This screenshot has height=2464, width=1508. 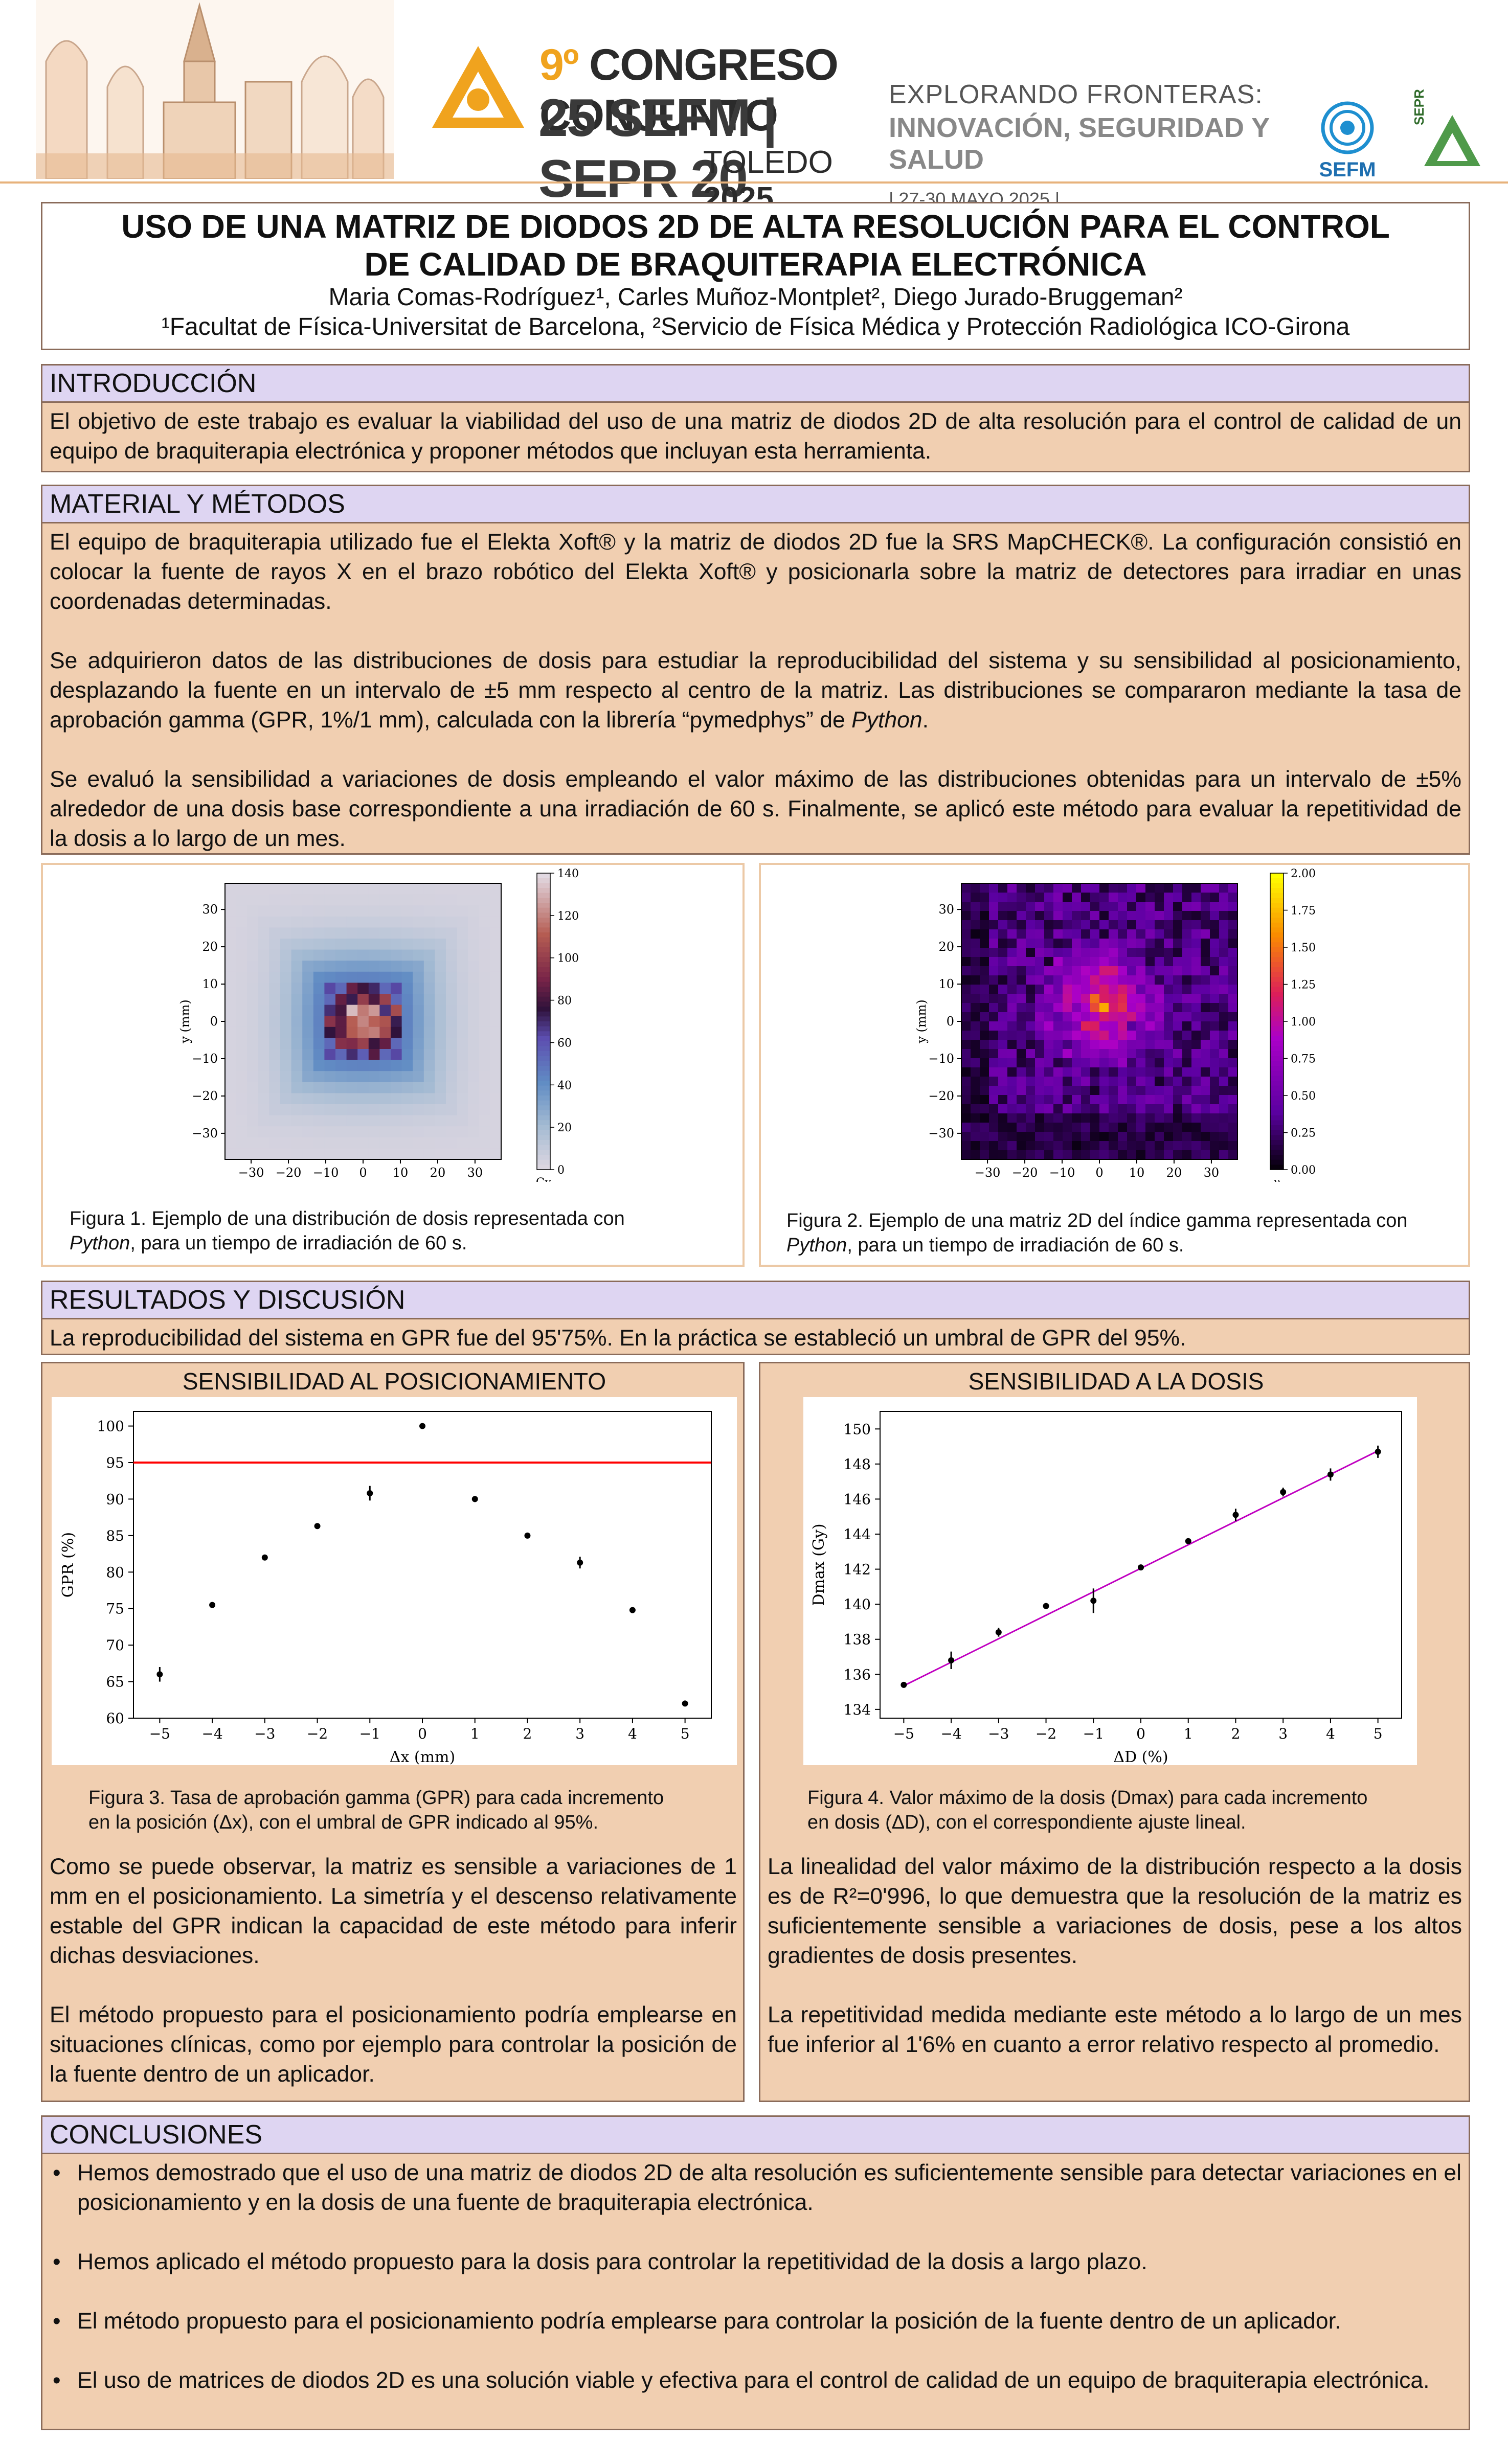 What do you see at coordinates (478, 87) in the screenshot?
I see `congress-emblem-icon` at bounding box center [478, 87].